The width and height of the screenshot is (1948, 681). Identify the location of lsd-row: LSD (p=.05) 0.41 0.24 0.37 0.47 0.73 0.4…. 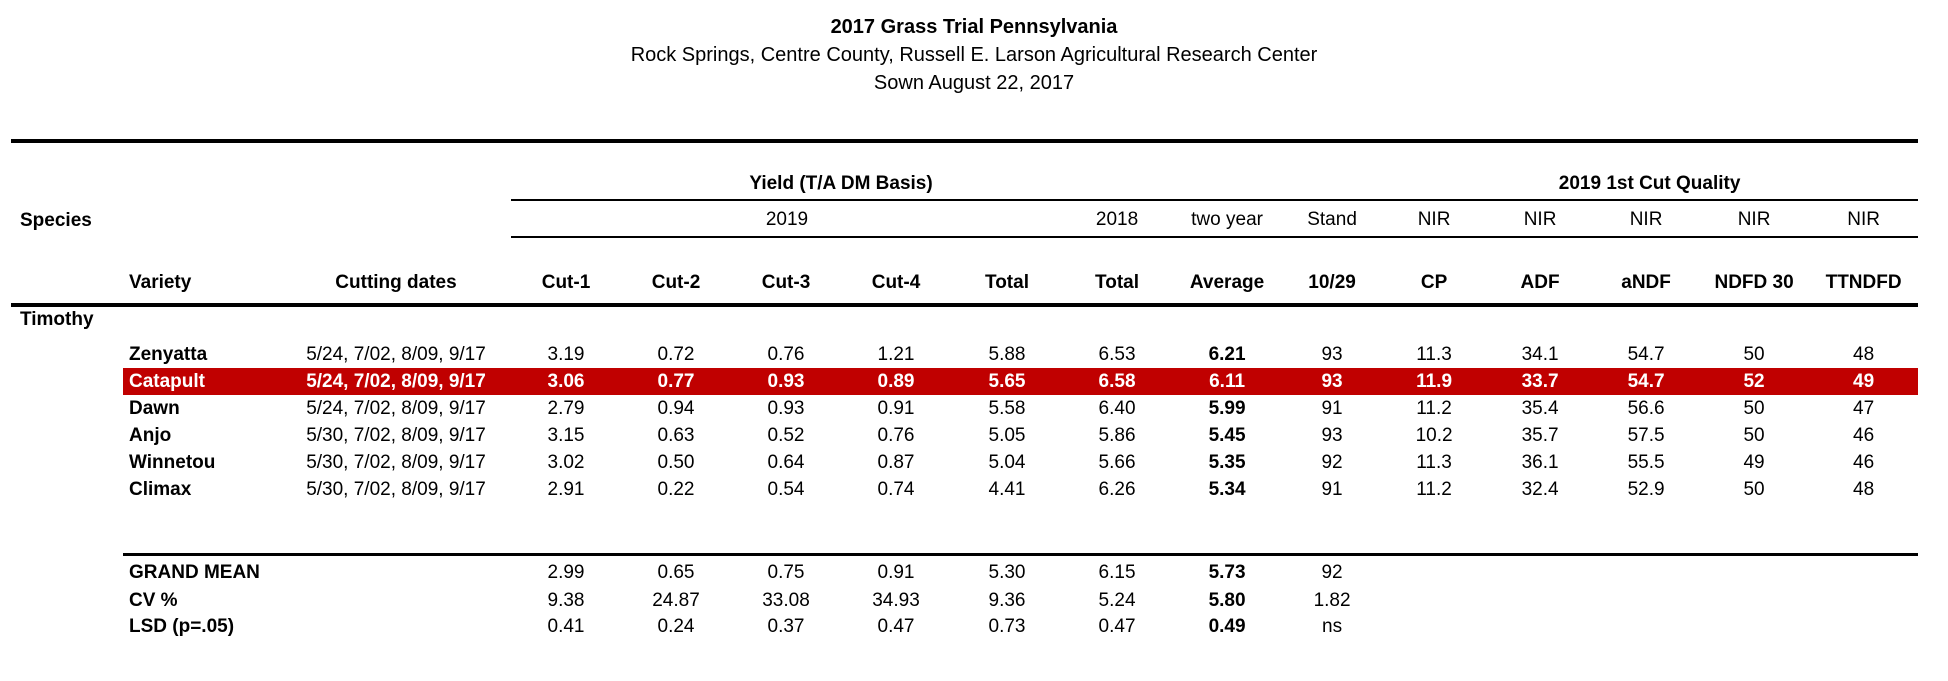
(964, 627).